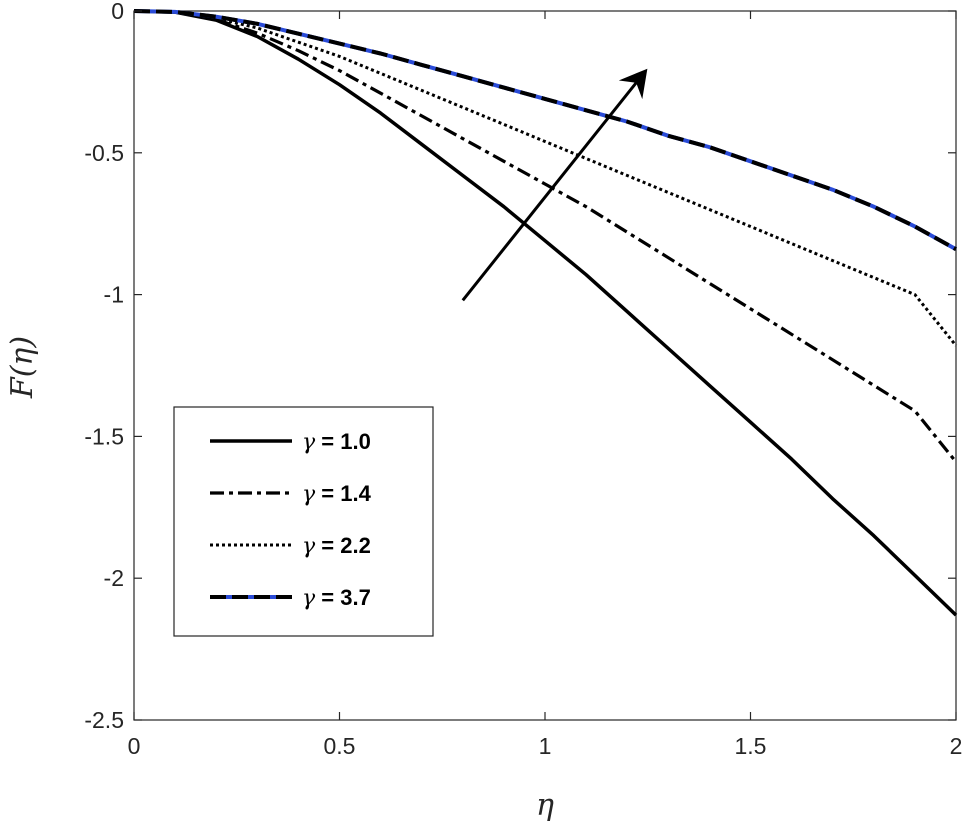 The image size is (968, 832). Describe the element at coordinates (104, 153) in the screenshot. I see `y-tick-label: -0.5` at that location.